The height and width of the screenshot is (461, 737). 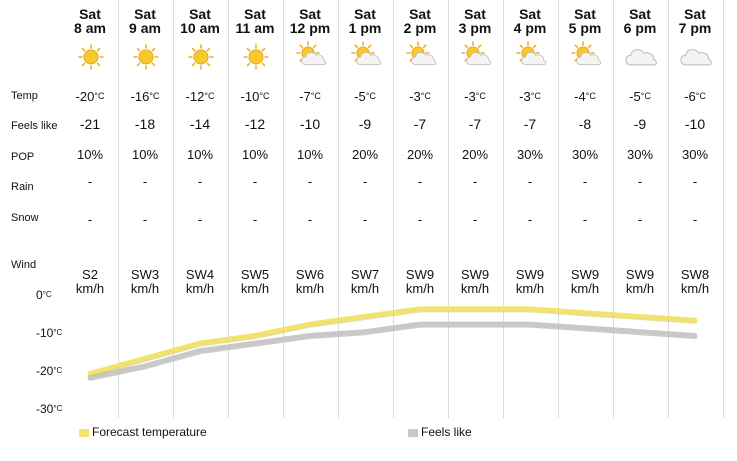 What do you see at coordinates (200, 274) in the screenshot?
I see `wind-direction: SW4` at bounding box center [200, 274].